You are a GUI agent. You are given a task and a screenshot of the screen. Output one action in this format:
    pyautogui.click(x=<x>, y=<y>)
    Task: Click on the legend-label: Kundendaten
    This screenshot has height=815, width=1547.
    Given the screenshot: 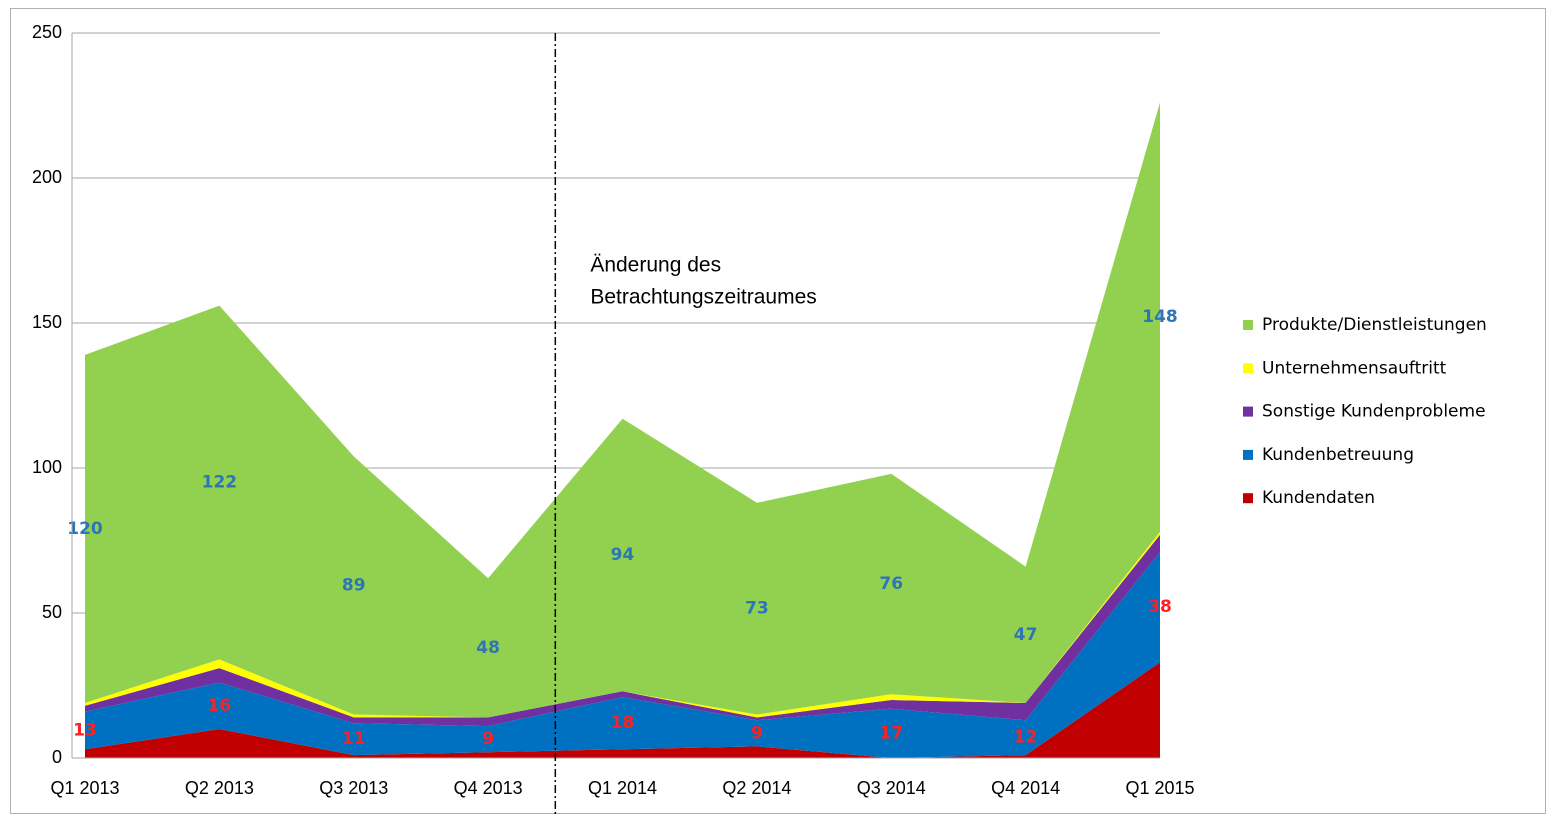 What is the action you would take?
    pyautogui.click(x=1318, y=498)
    